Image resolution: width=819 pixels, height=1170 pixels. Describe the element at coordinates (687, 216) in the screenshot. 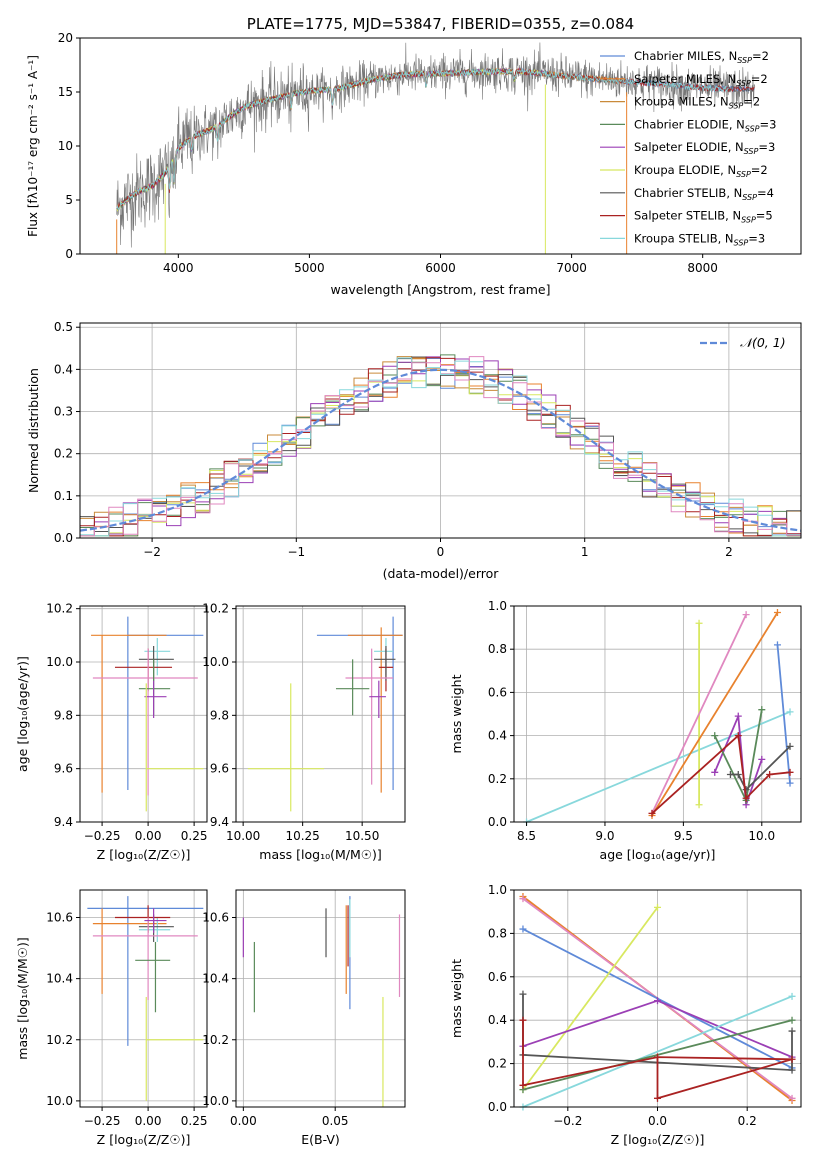

I see `legend-label: Salpeter STELIB, N` at that location.